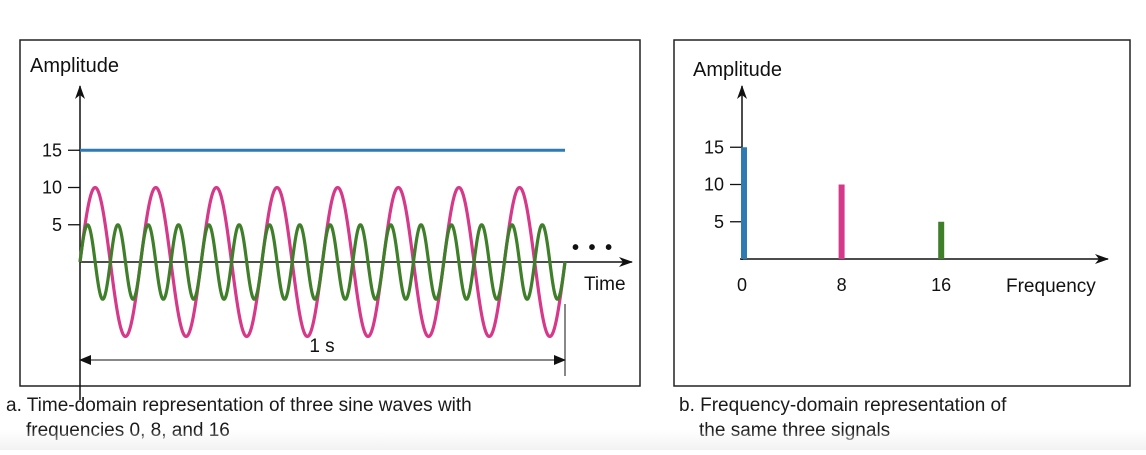  What do you see at coordinates (714, 185) in the screenshot?
I see `frequency-domain-ytick-label: 10` at bounding box center [714, 185].